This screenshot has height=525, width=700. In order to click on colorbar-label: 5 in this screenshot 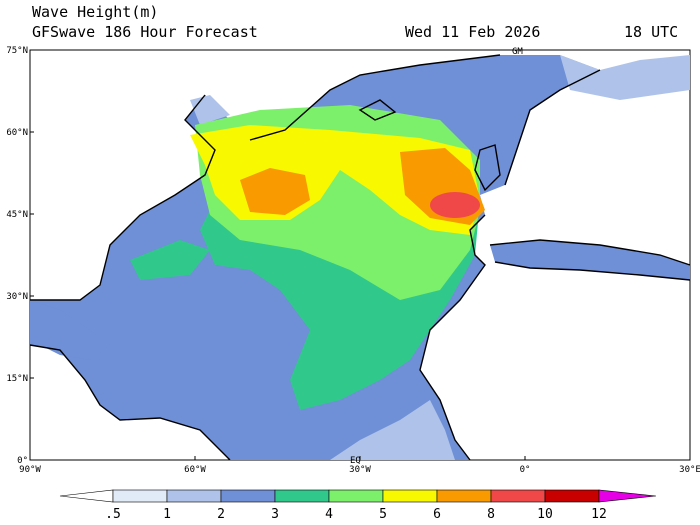, I will do `click(383, 514)`.